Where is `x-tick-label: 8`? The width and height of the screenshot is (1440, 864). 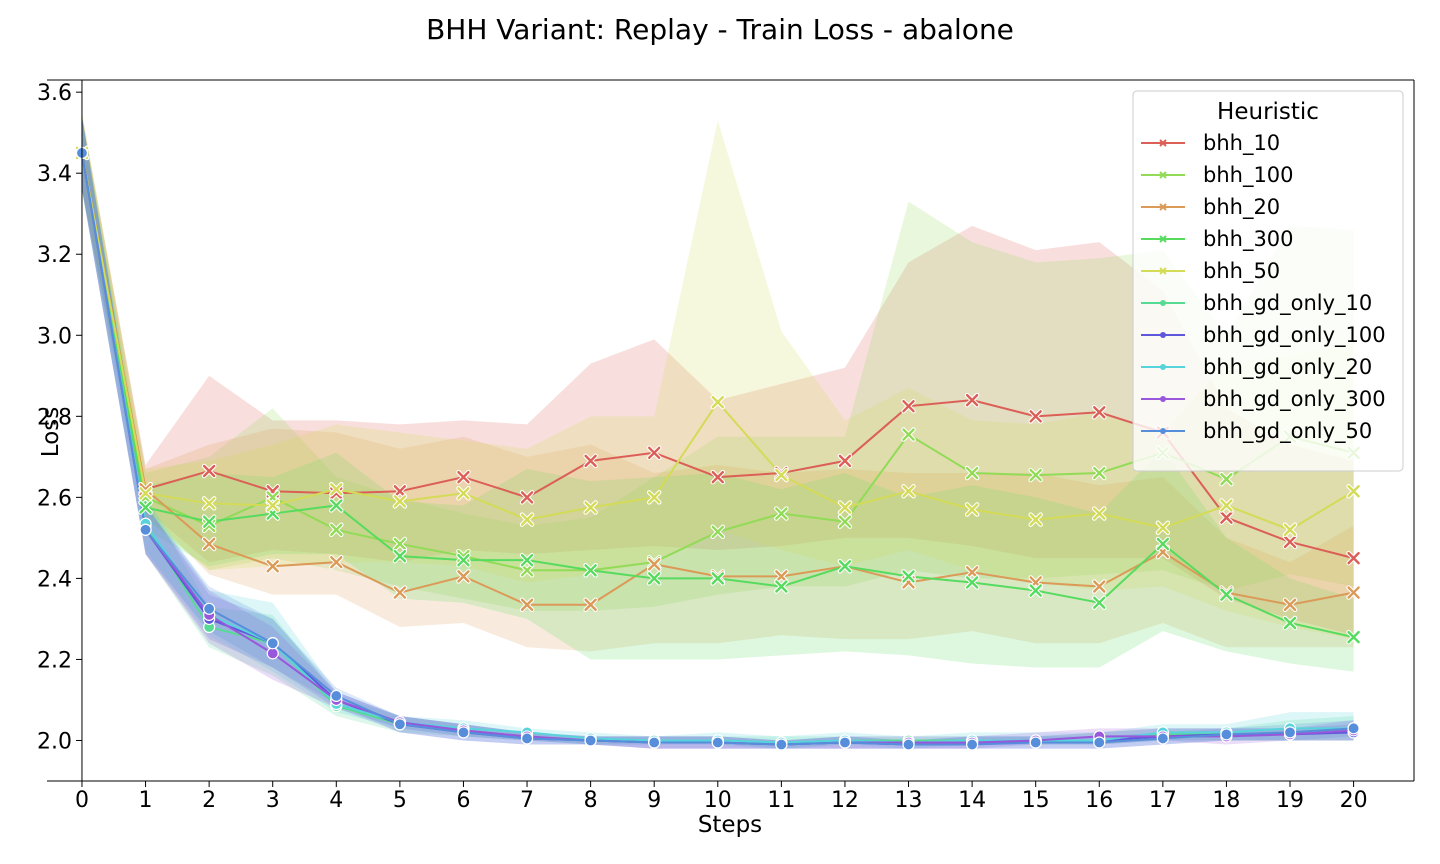
x-tick-label: 8 is located at coordinates (591, 800).